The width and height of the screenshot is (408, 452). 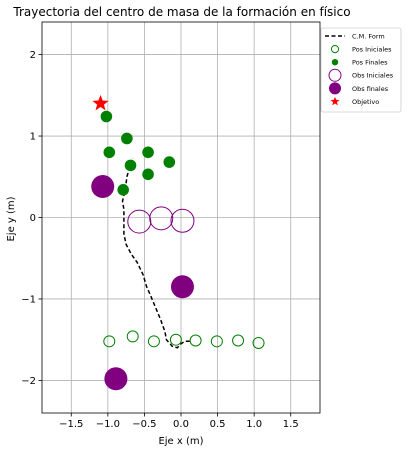 I want to click on x-axis-label: Eje x (m), so click(x=180, y=441).